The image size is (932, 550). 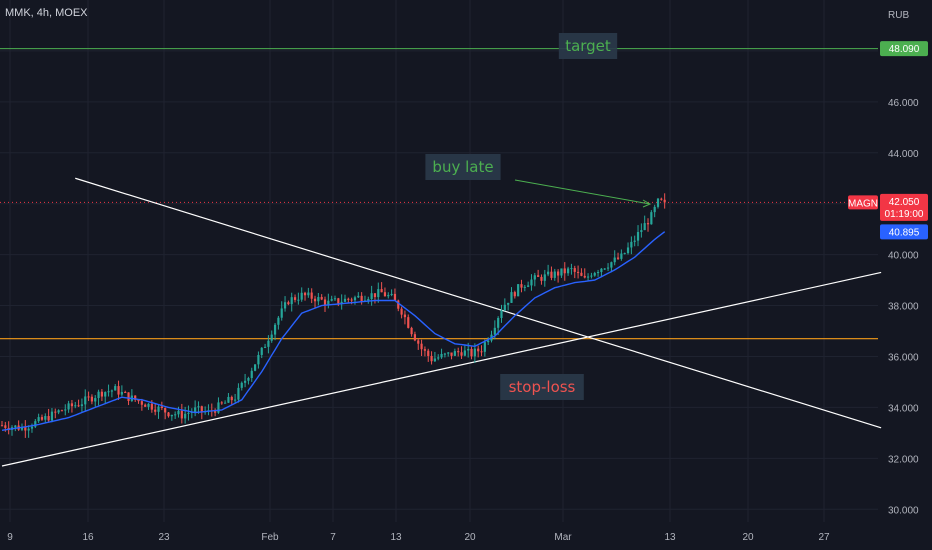 What do you see at coordinates (270, 537) in the screenshot?
I see `x-tick-label: Feb` at bounding box center [270, 537].